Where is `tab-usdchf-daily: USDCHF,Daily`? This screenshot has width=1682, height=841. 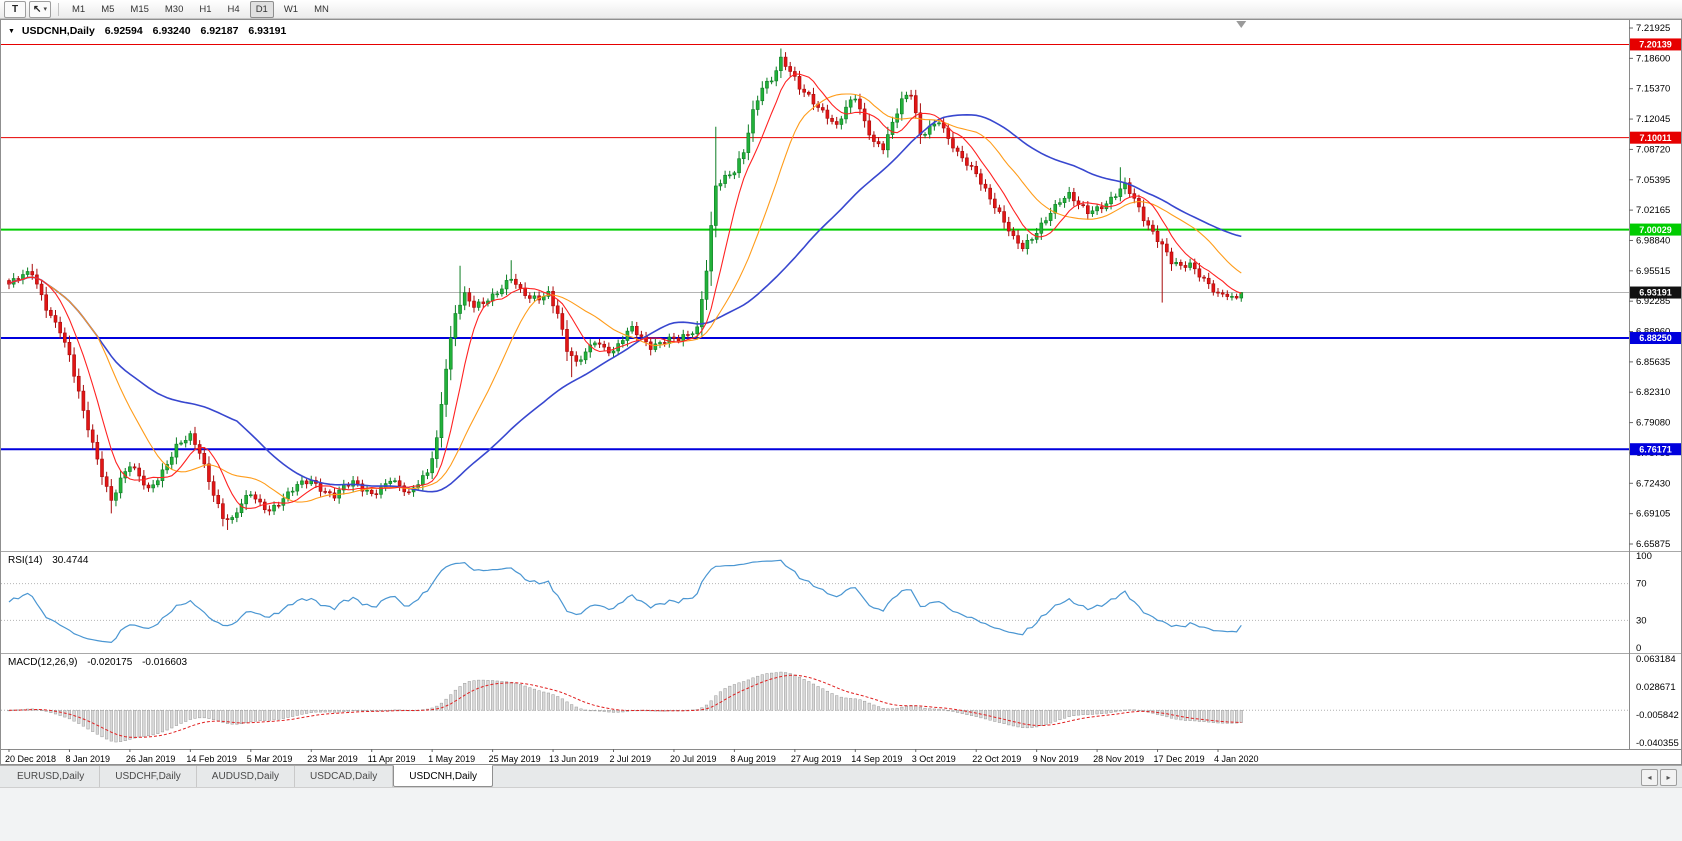 tab-usdchf-daily: USDCHF,Daily is located at coordinates (148, 776).